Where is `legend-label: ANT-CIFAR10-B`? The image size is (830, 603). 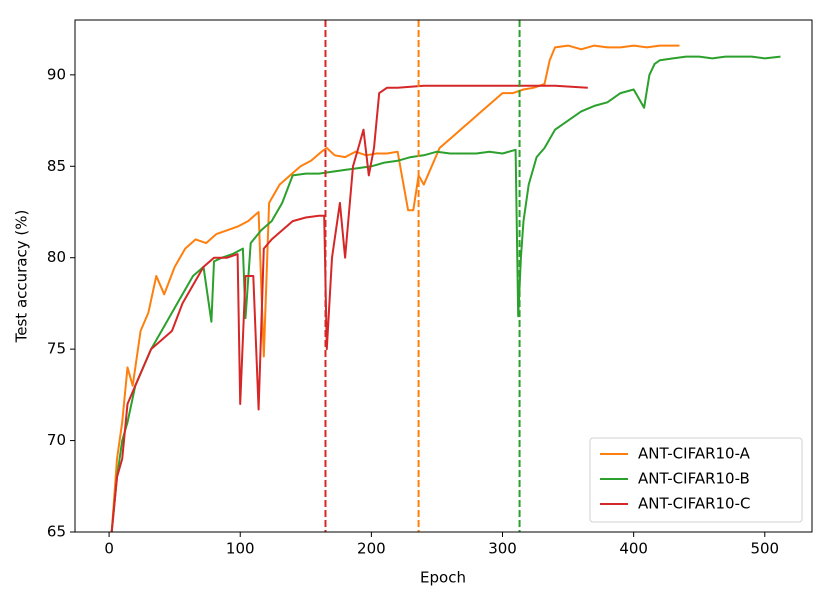
legend-label: ANT-CIFAR10-B is located at coordinates (694, 479).